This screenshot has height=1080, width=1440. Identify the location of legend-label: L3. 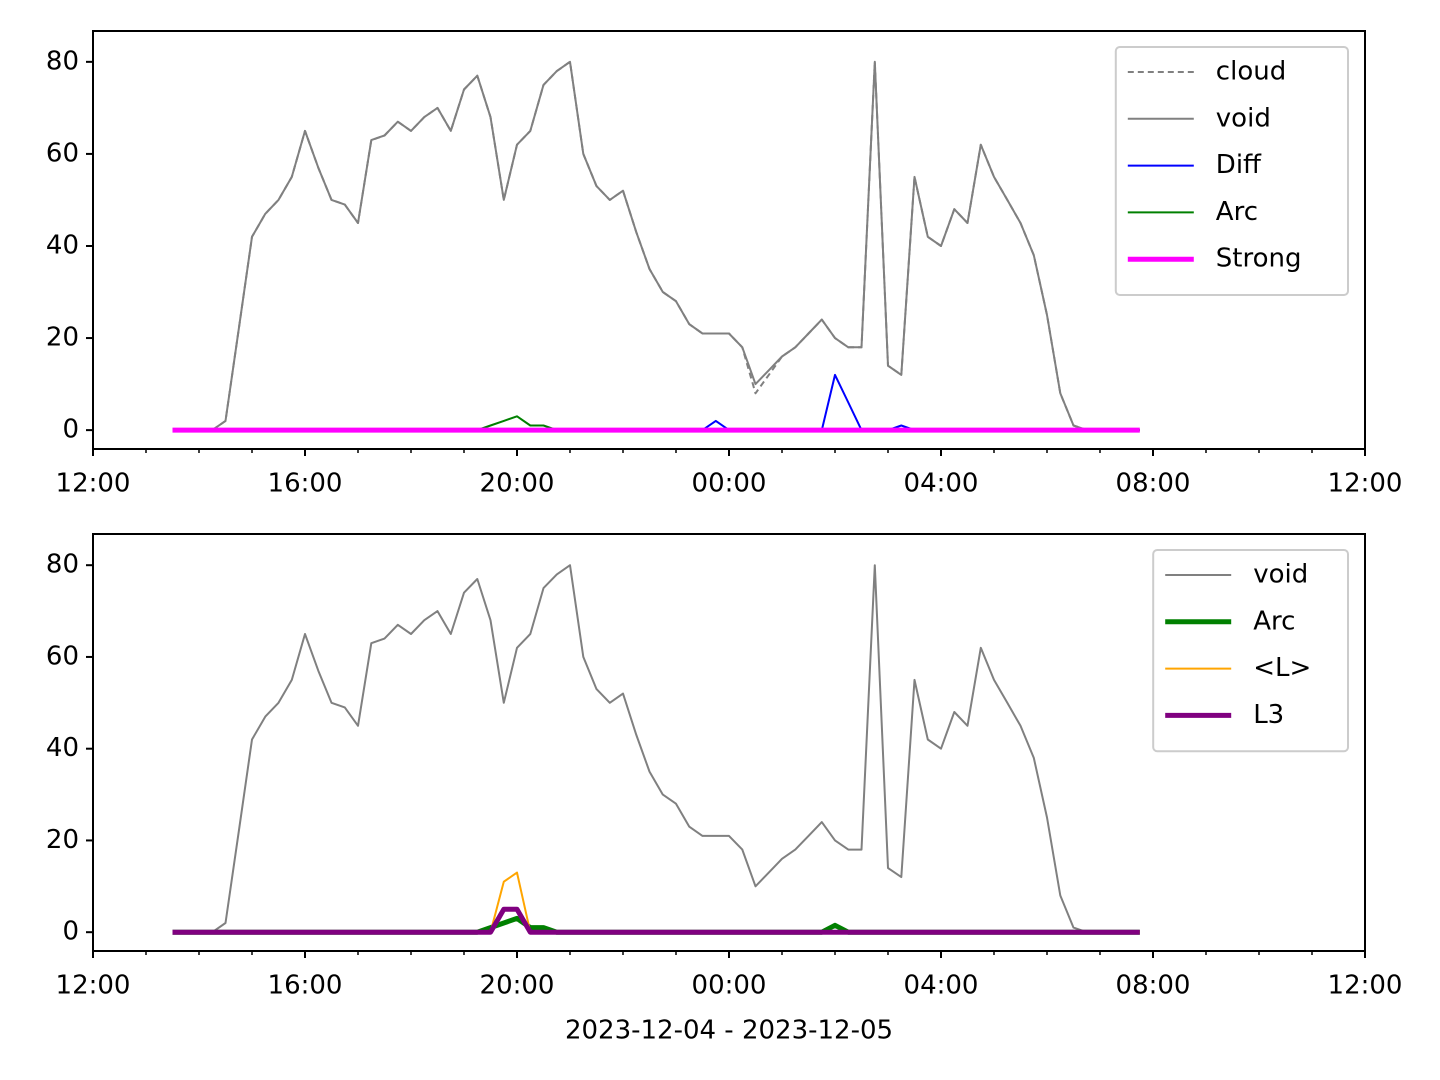
(1268, 715).